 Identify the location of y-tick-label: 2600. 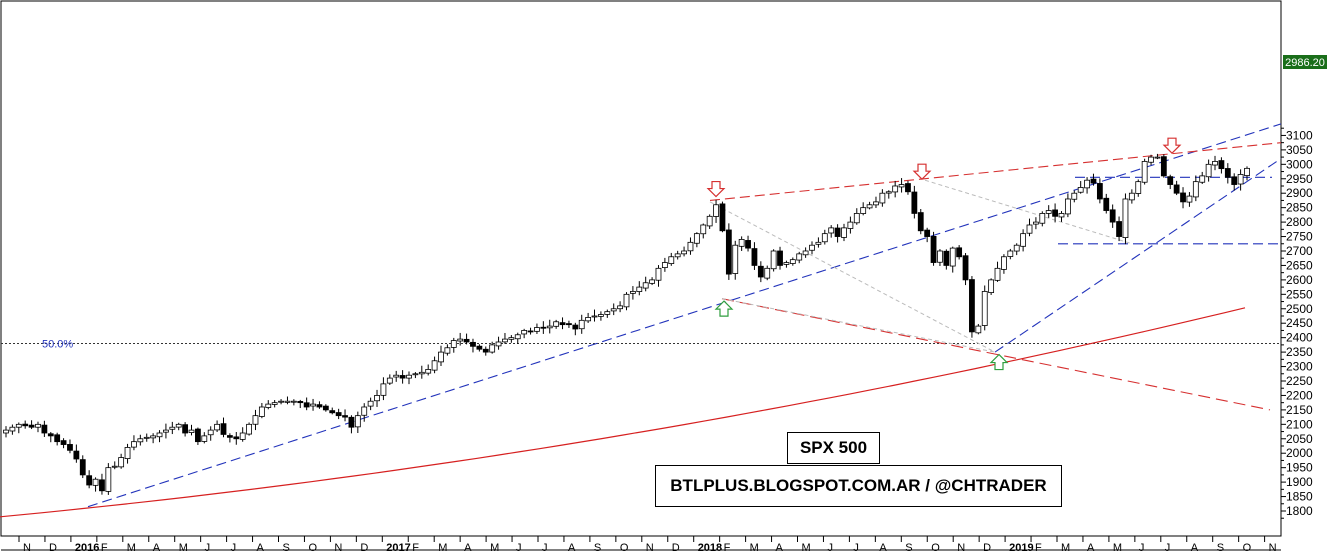
(1299, 280).